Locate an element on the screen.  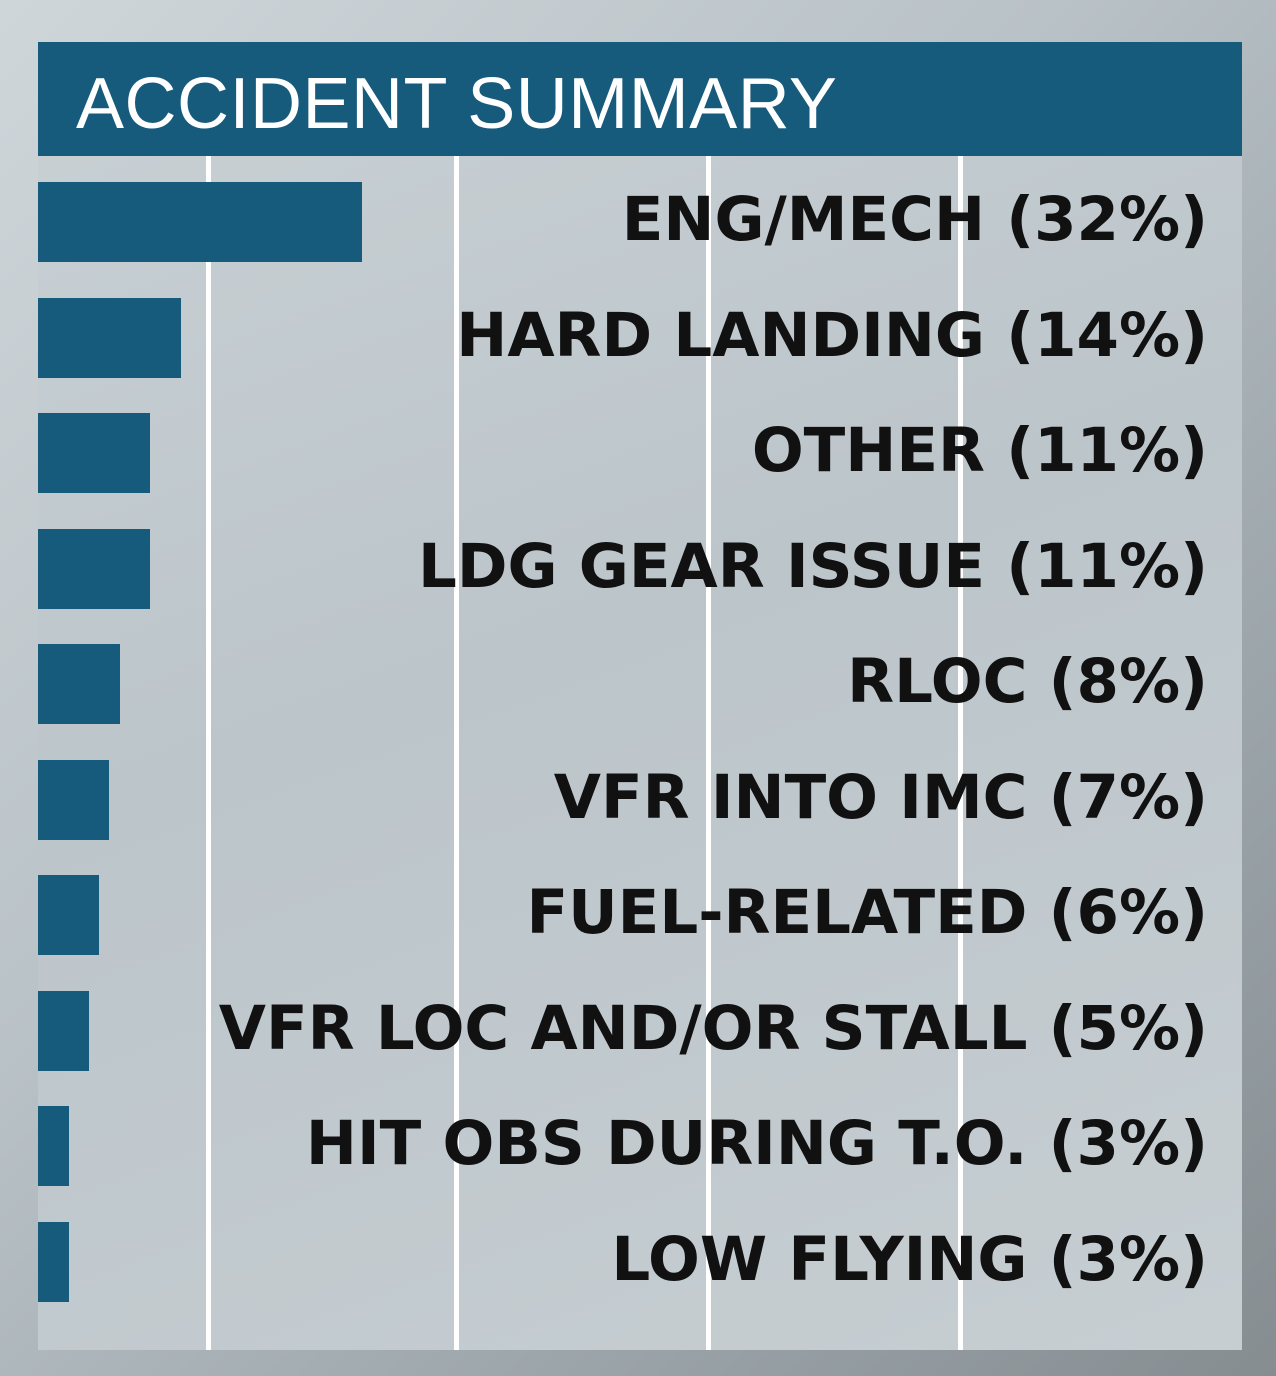
bar-vfr-into-imc is located at coordinates (73, 799).